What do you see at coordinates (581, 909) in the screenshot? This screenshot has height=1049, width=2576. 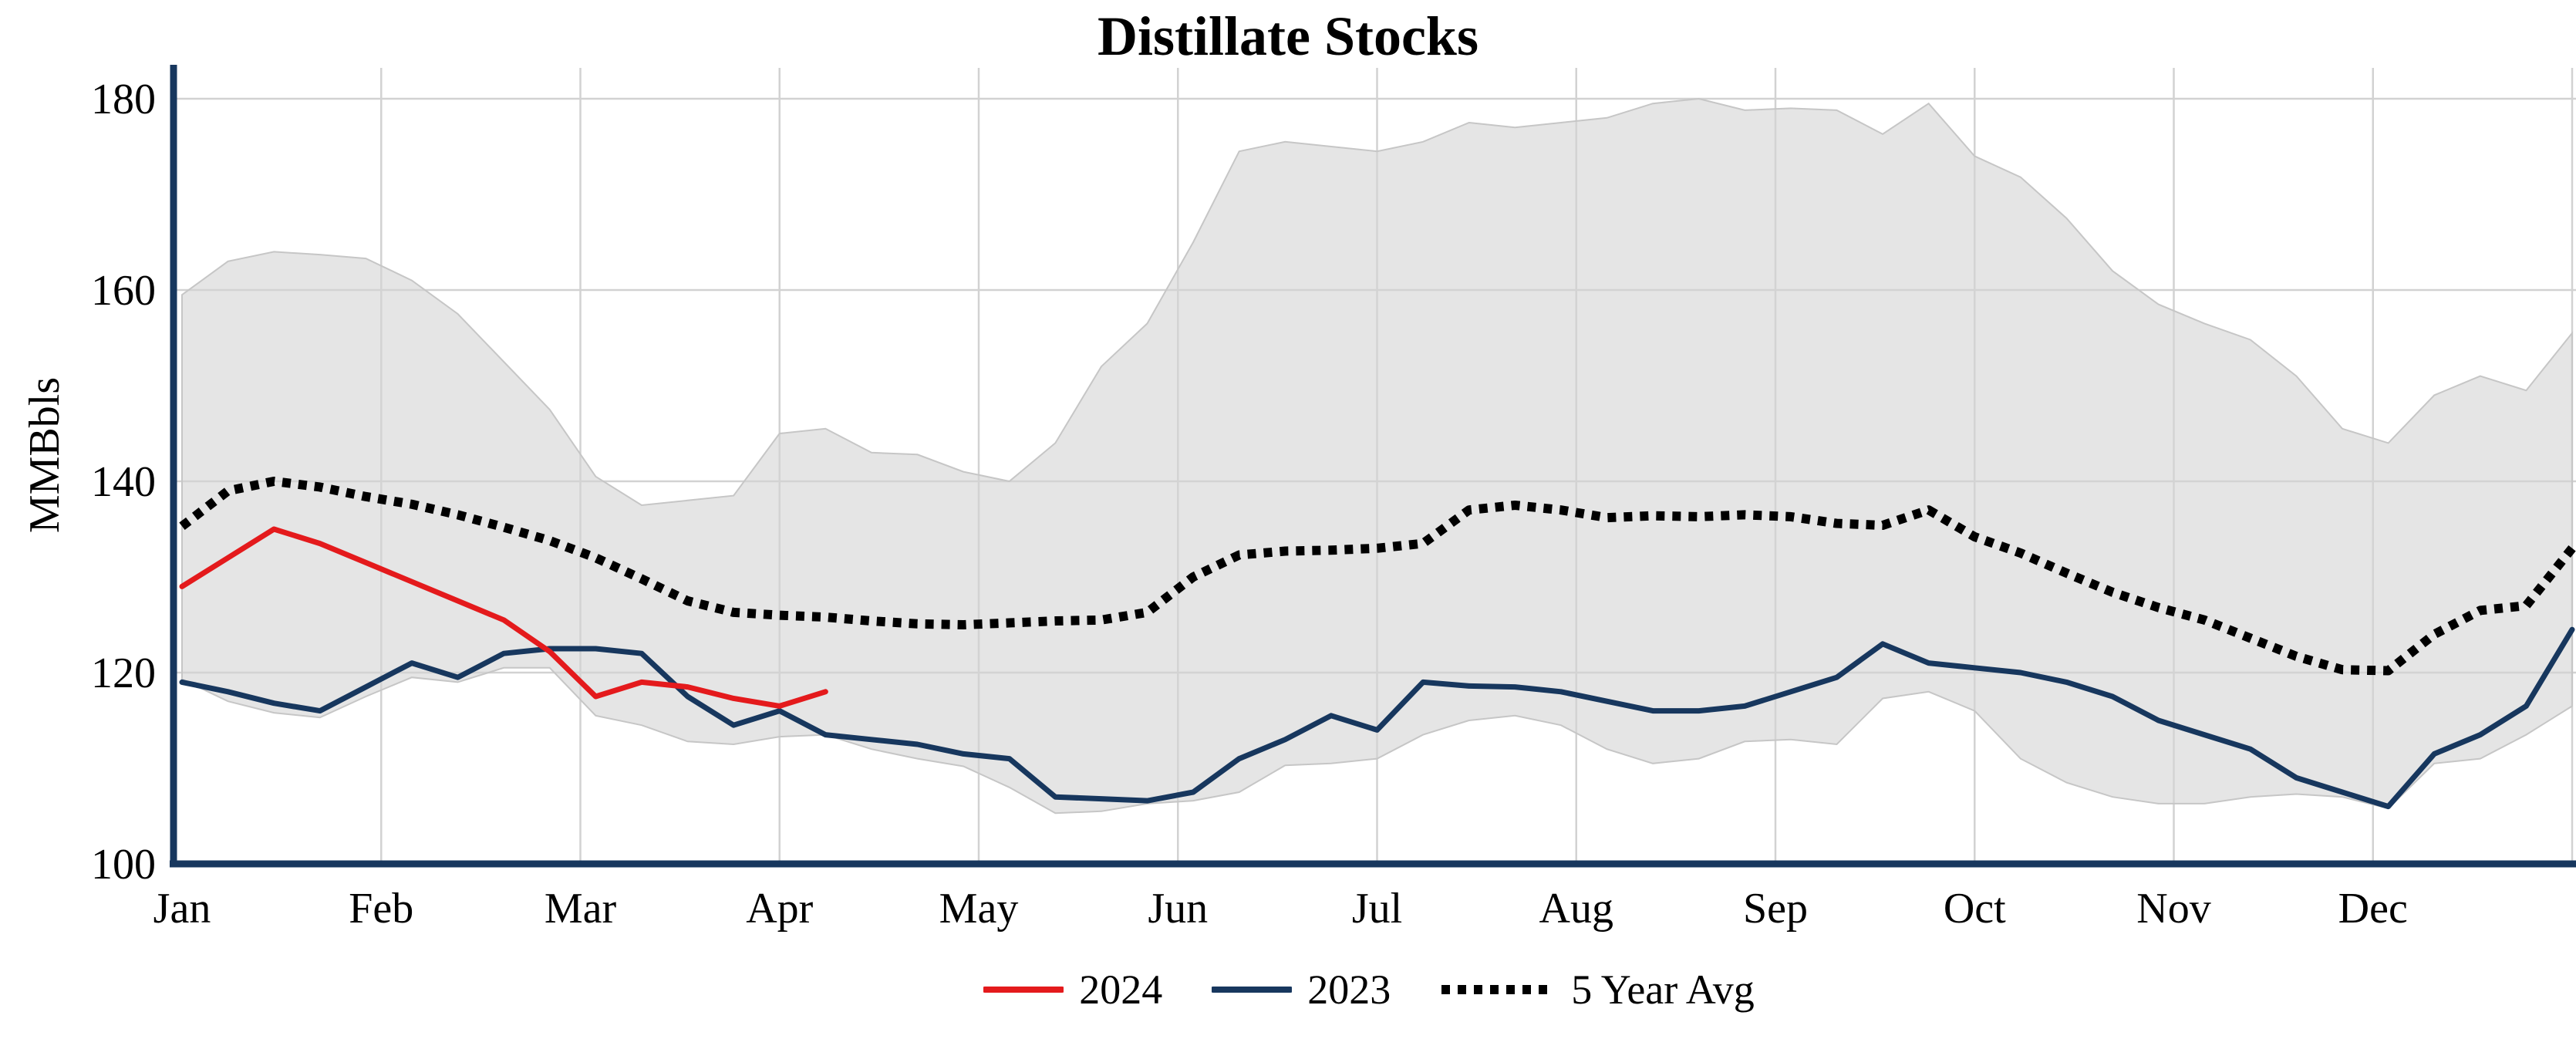 I see `x-tick-label-mar: Mar` at bounding box center [581, 909].